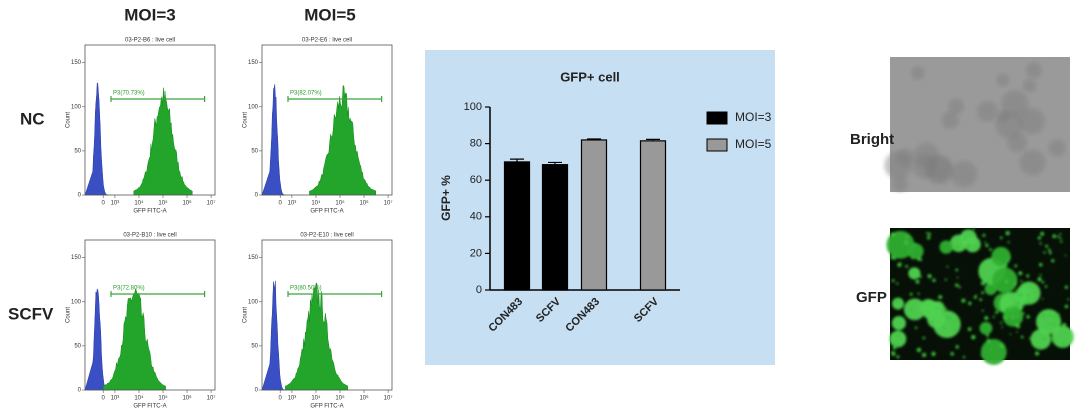  I want to click on column-label: MOI=3, so click(150, 14).